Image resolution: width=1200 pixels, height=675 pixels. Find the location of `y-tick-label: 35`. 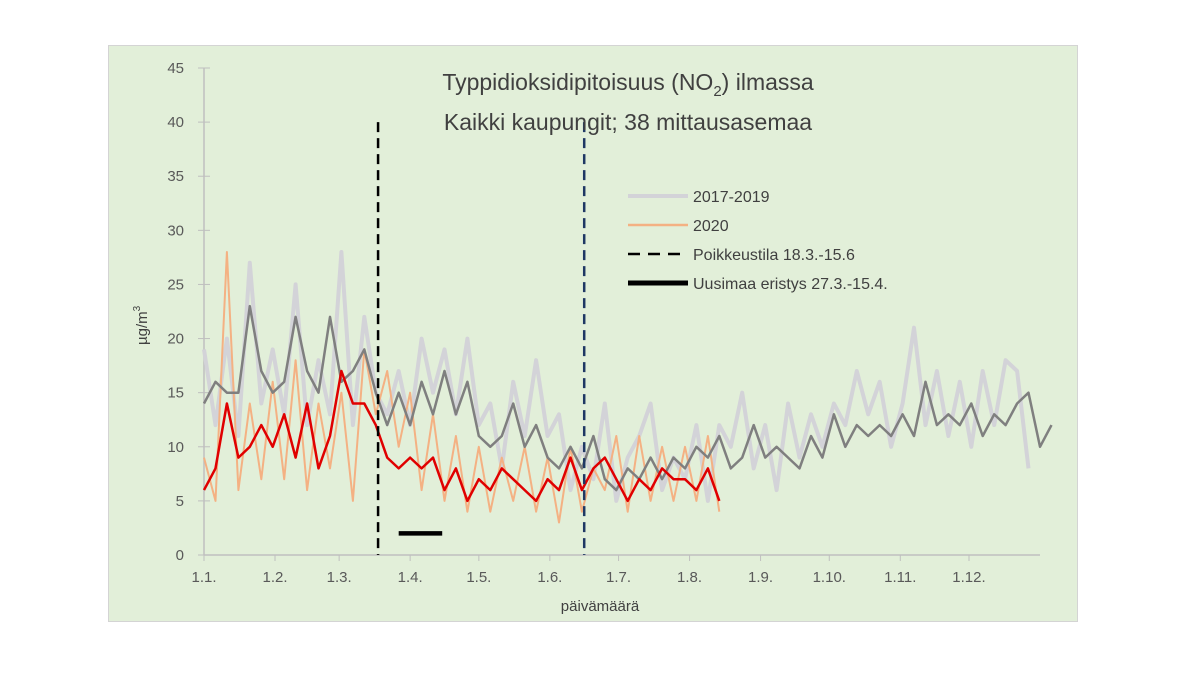

y-tick-label: 35 is located at coordinates (175, 176).